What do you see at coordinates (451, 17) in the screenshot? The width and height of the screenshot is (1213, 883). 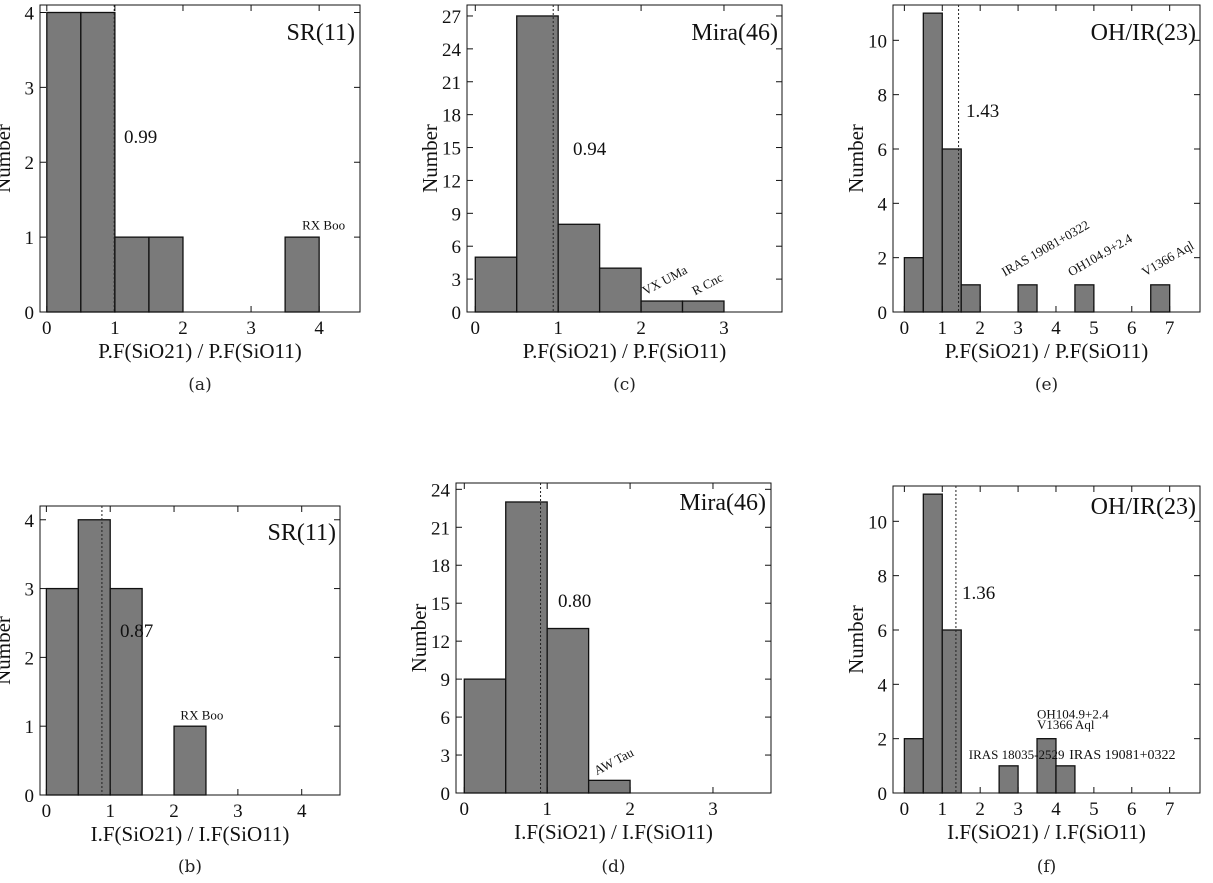 I see `y-tick-label: 27` at bounding box center [451, 17].